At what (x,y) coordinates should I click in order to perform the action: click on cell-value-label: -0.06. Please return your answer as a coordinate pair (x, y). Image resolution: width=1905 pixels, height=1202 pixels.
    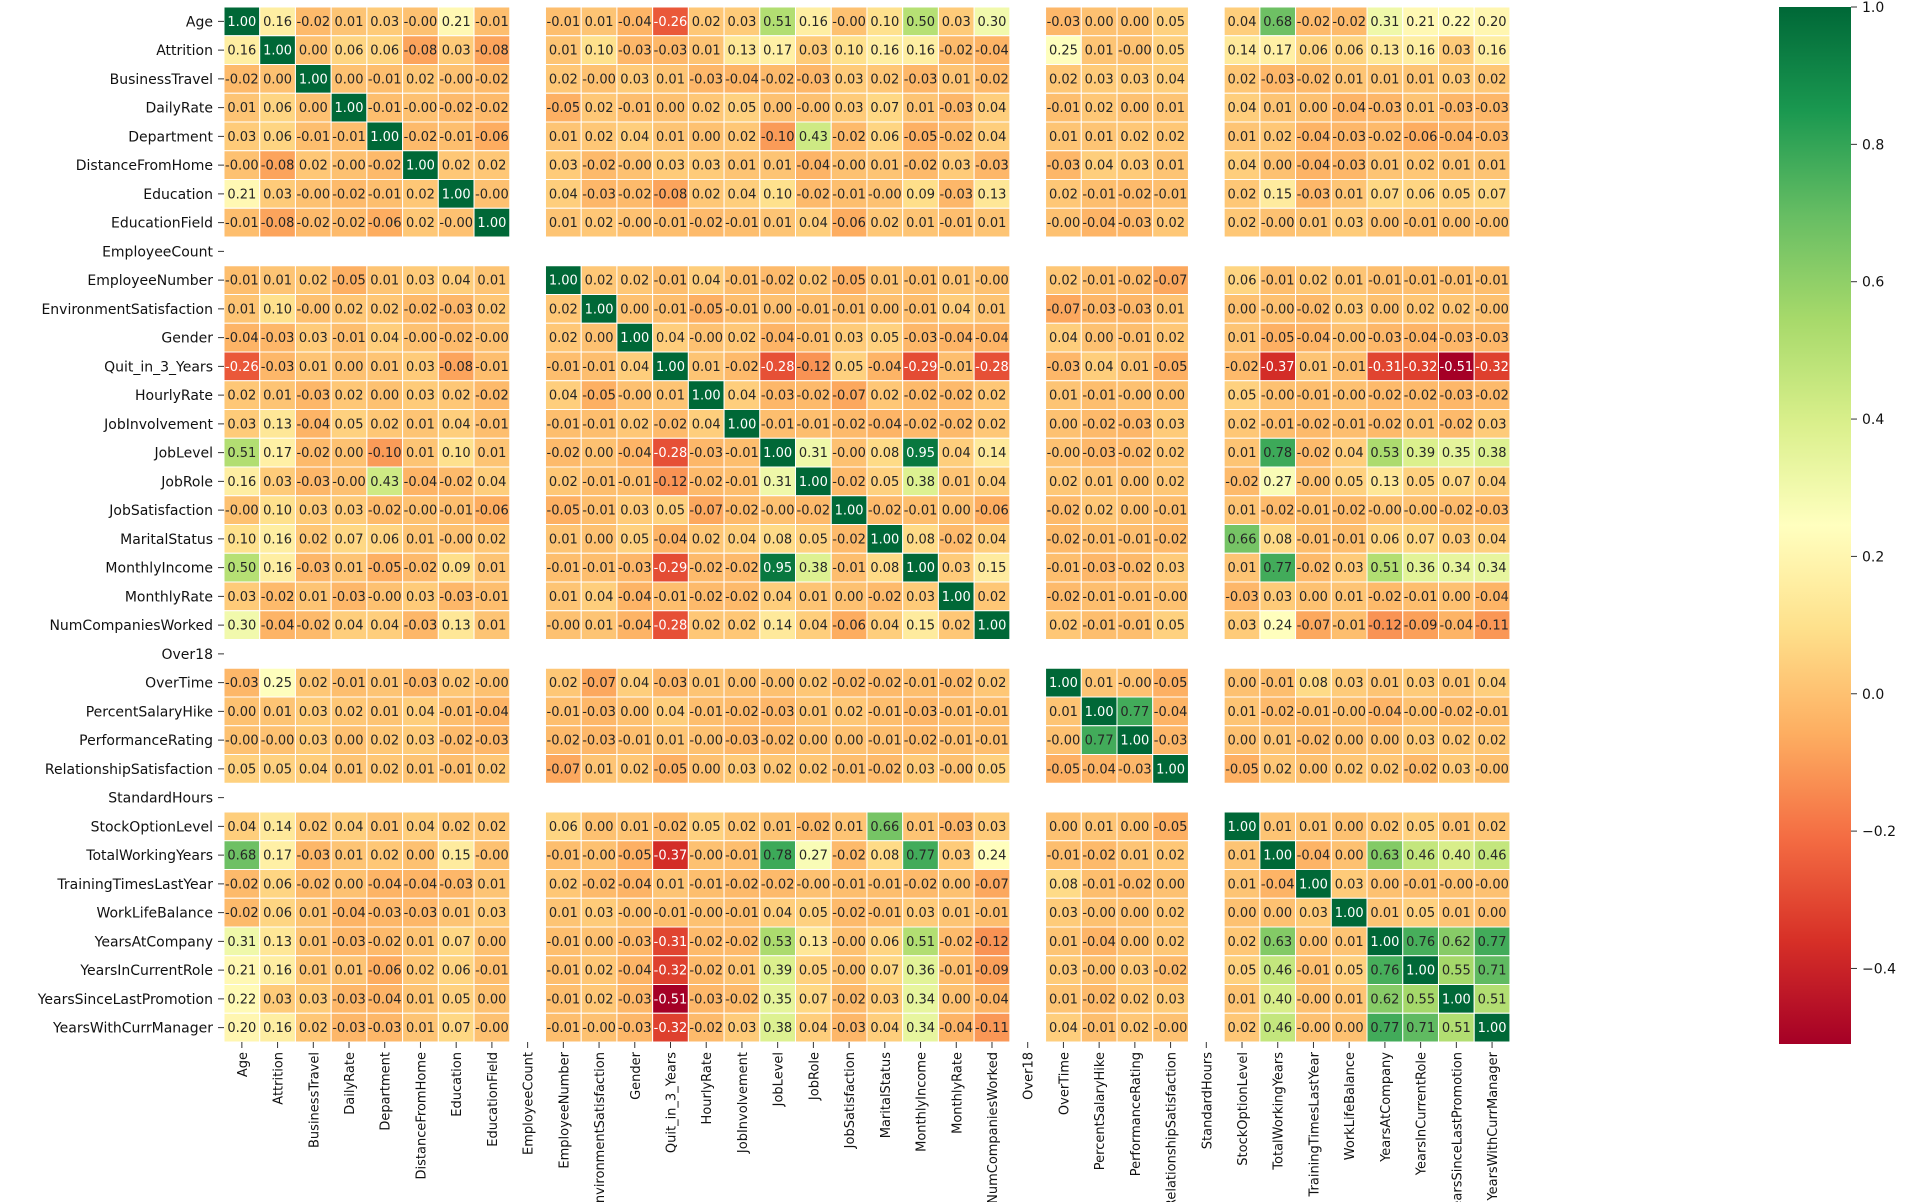
    Looking at the image, I should click on (849, 626).